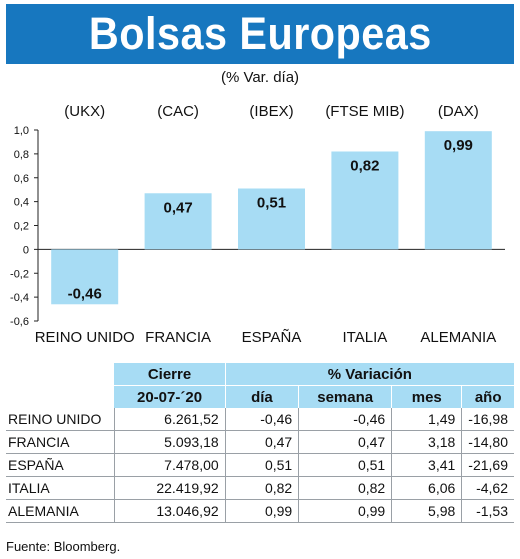 The image size is (520, 559). What do you see at coordinates (487, 465) in the screenshot?
I see `anio-cell: -21,69` at bounding box center [487, 465].